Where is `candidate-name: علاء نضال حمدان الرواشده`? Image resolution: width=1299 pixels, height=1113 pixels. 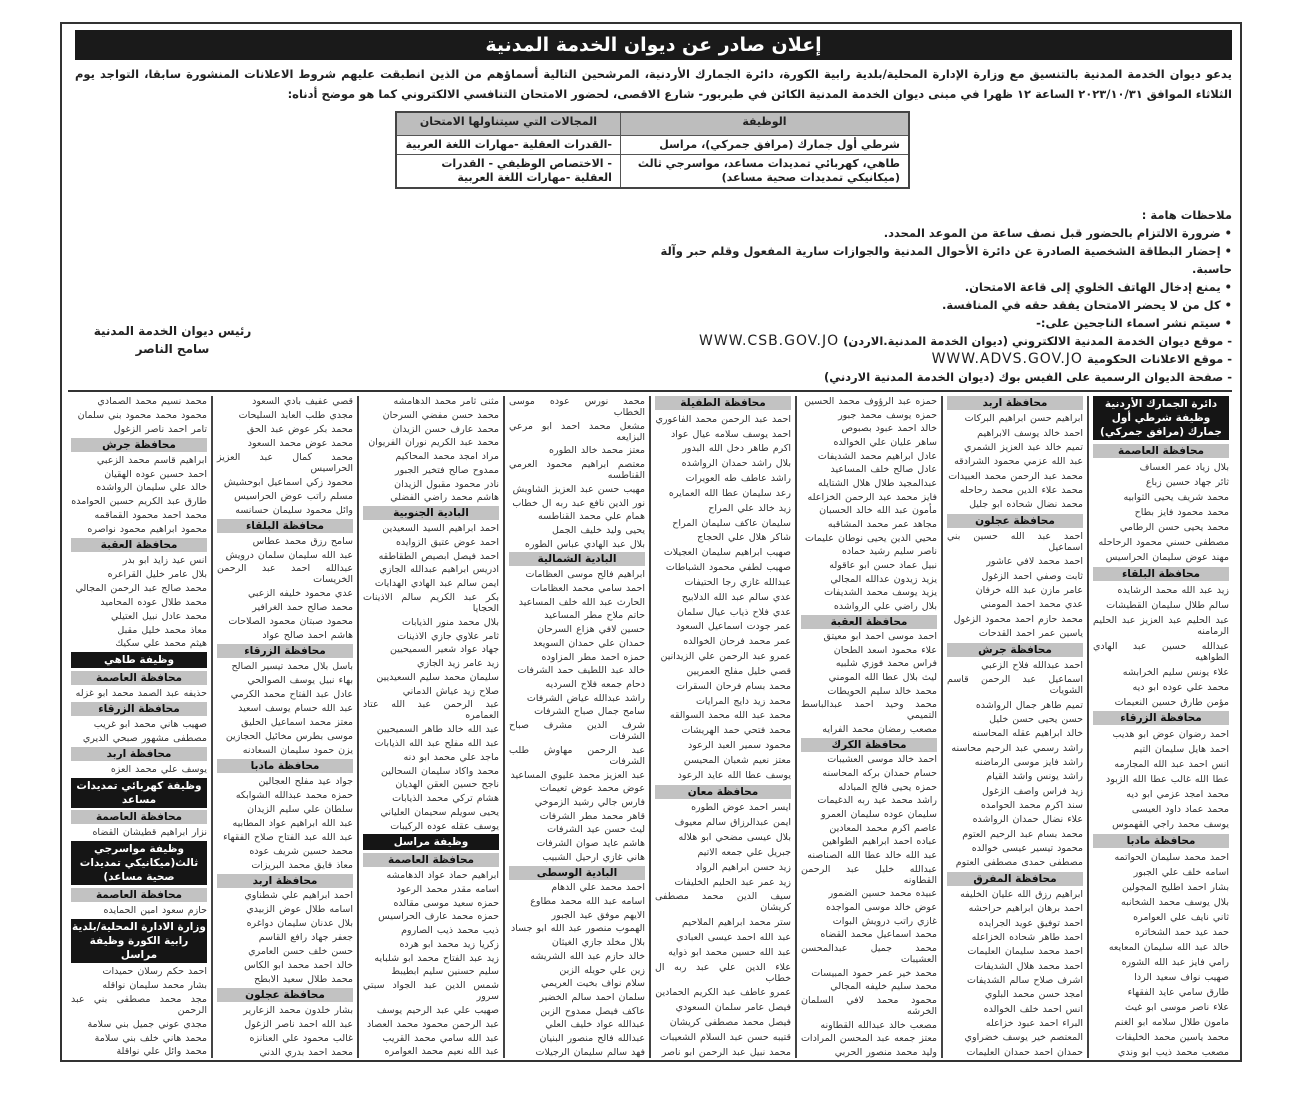
candidate-name: علاء نضال حمدان الرواشده is located at coordinates (1027, 820).